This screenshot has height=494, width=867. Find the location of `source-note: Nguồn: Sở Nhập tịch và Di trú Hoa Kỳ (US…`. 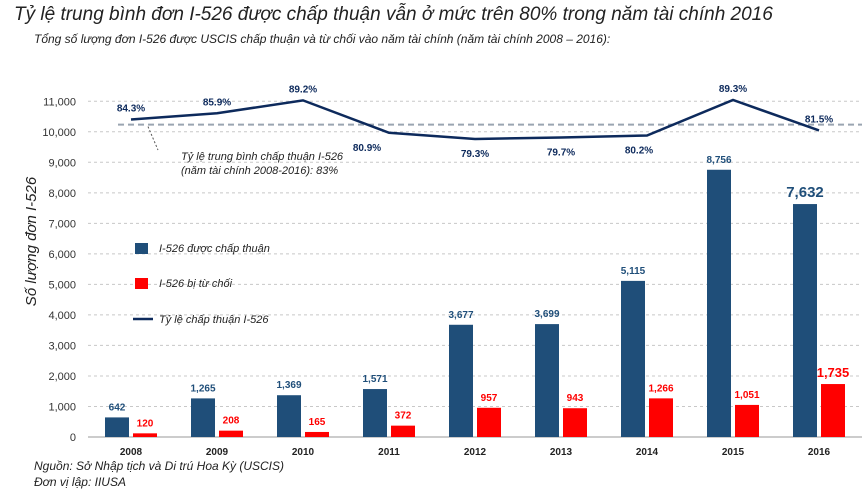

source-note: Nguồn: Sở Nhập tịch và Di trú Hoa Kỳ (US… is located at coordinates (159, 466).